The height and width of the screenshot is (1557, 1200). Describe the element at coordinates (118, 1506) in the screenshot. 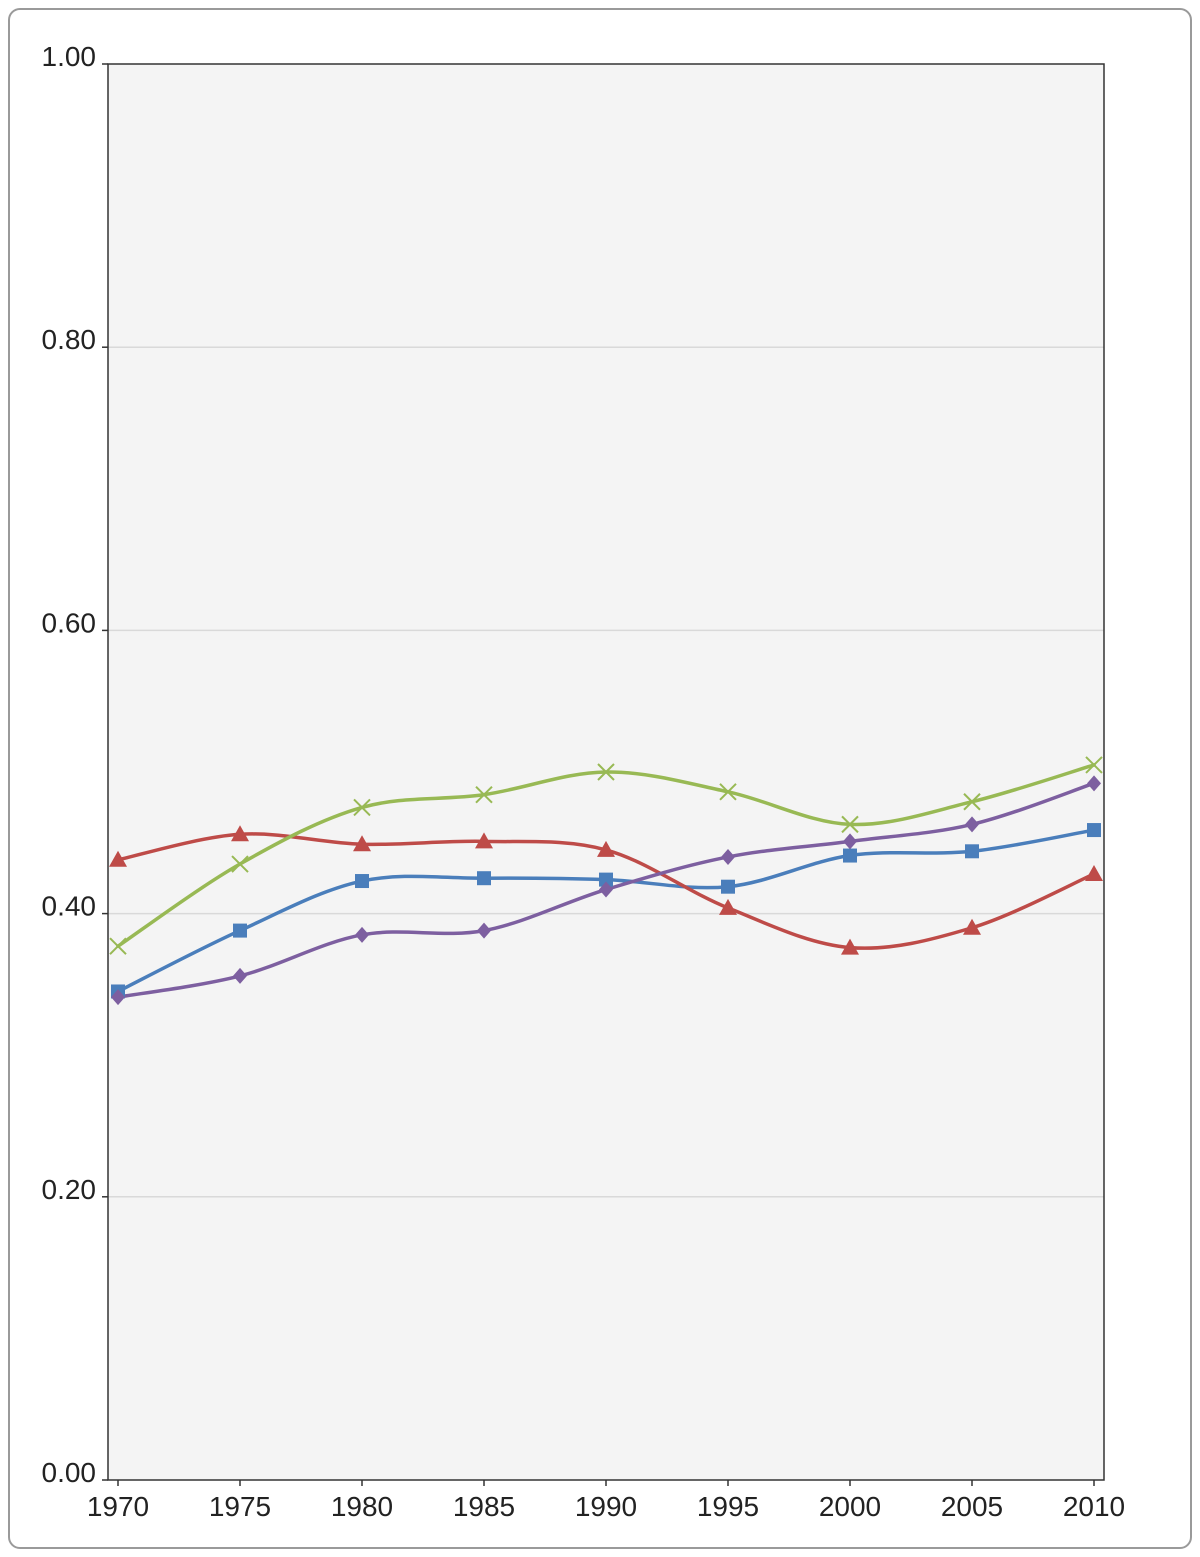

I see `x-tick-label: 1970` at that location.